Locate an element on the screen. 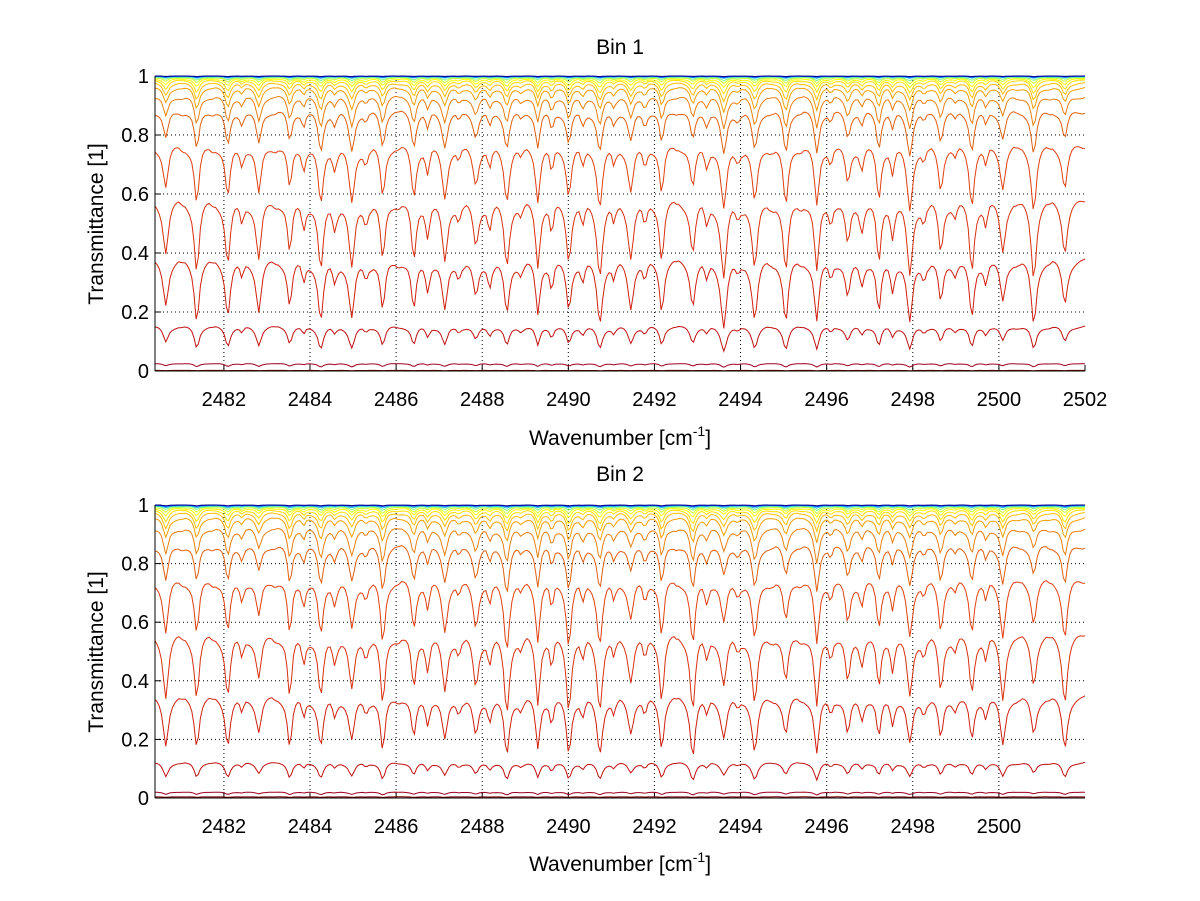 The image size is (1200, 901). chart-title: Bin 2 is located at coordinates (620, 474).